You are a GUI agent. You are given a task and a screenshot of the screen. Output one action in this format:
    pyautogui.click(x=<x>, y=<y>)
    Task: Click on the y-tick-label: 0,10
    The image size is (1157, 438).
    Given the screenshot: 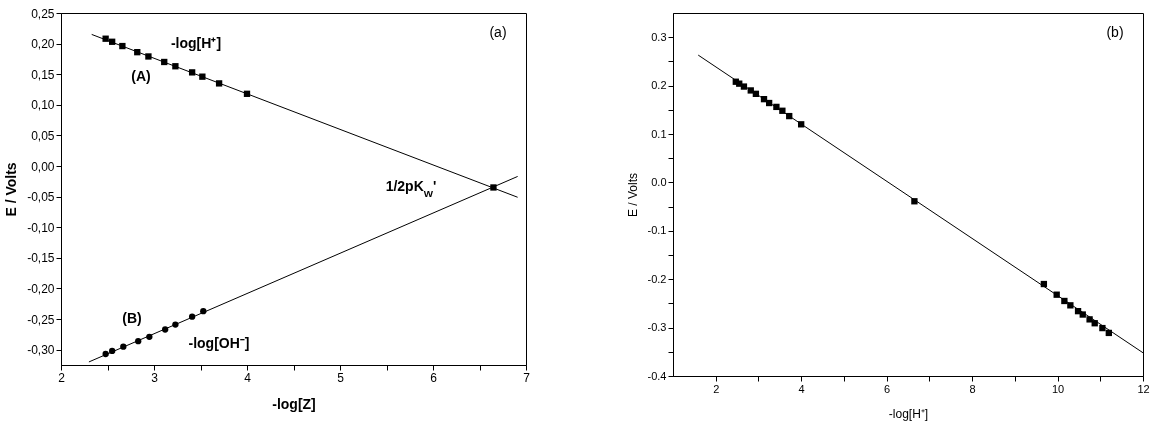 What is the action you would take?
    pyautogui.click(x=43, y=105)
    